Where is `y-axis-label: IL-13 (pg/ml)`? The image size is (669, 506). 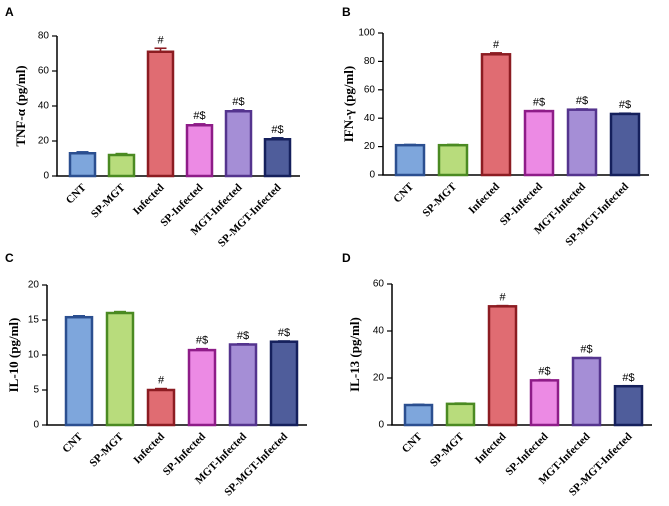 y-axis-label: IL-13 (pg/ml) is located at coordinates (354, 354).